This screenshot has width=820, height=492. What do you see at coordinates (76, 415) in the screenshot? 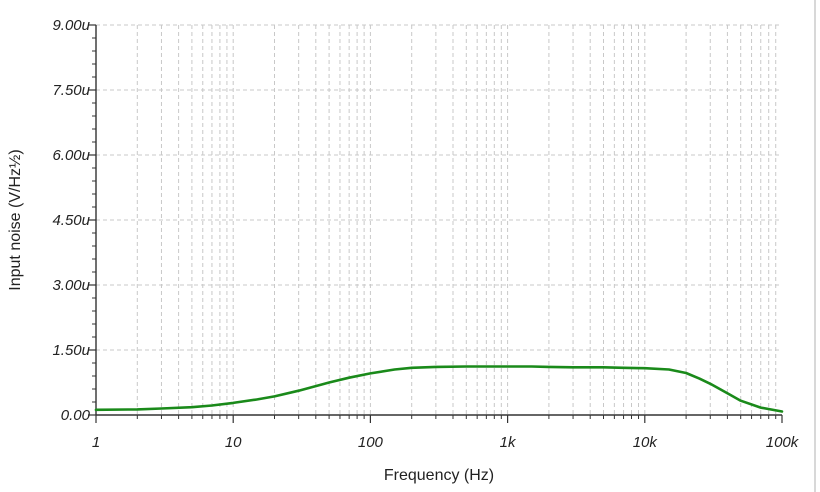
I see `y-tick-label: 0.00` at bounding box center [76, 415].